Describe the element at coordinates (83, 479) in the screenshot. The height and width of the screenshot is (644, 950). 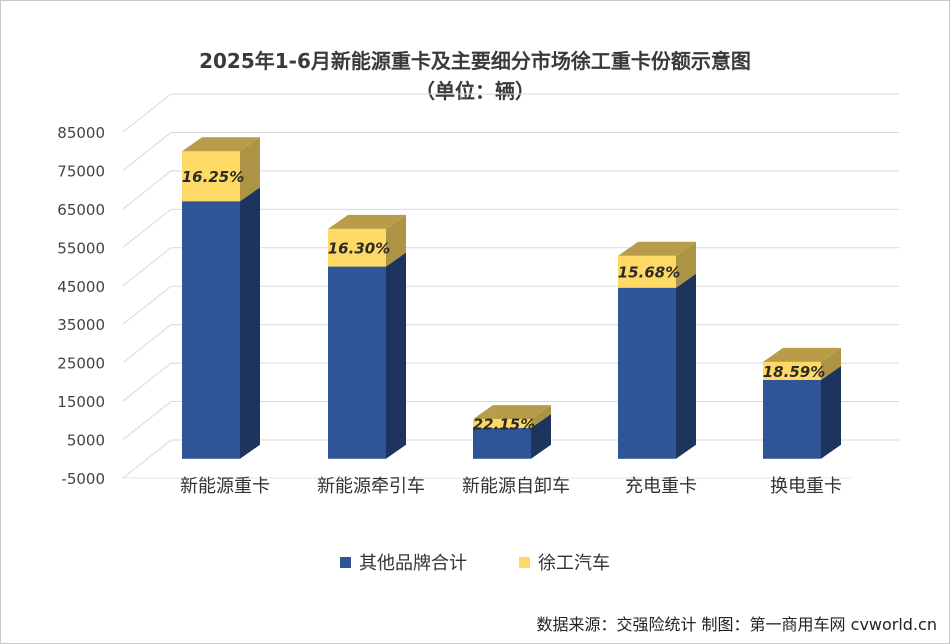
I see `y-tick-label: -5000` at that location.